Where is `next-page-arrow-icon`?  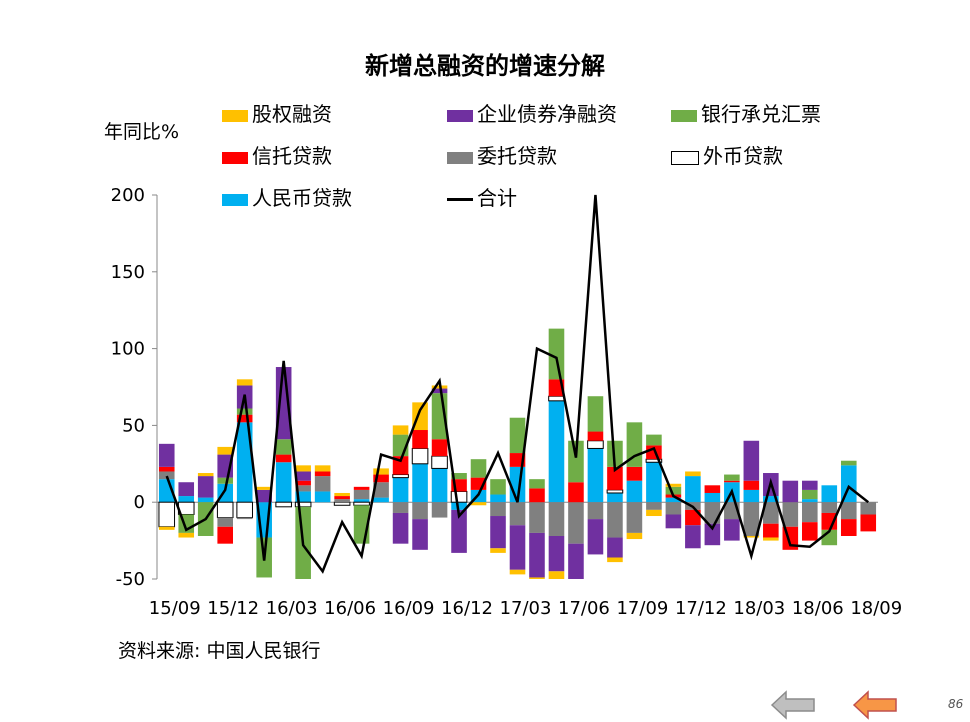
next-page-arrow-icon is located at coordinates (875, 705).